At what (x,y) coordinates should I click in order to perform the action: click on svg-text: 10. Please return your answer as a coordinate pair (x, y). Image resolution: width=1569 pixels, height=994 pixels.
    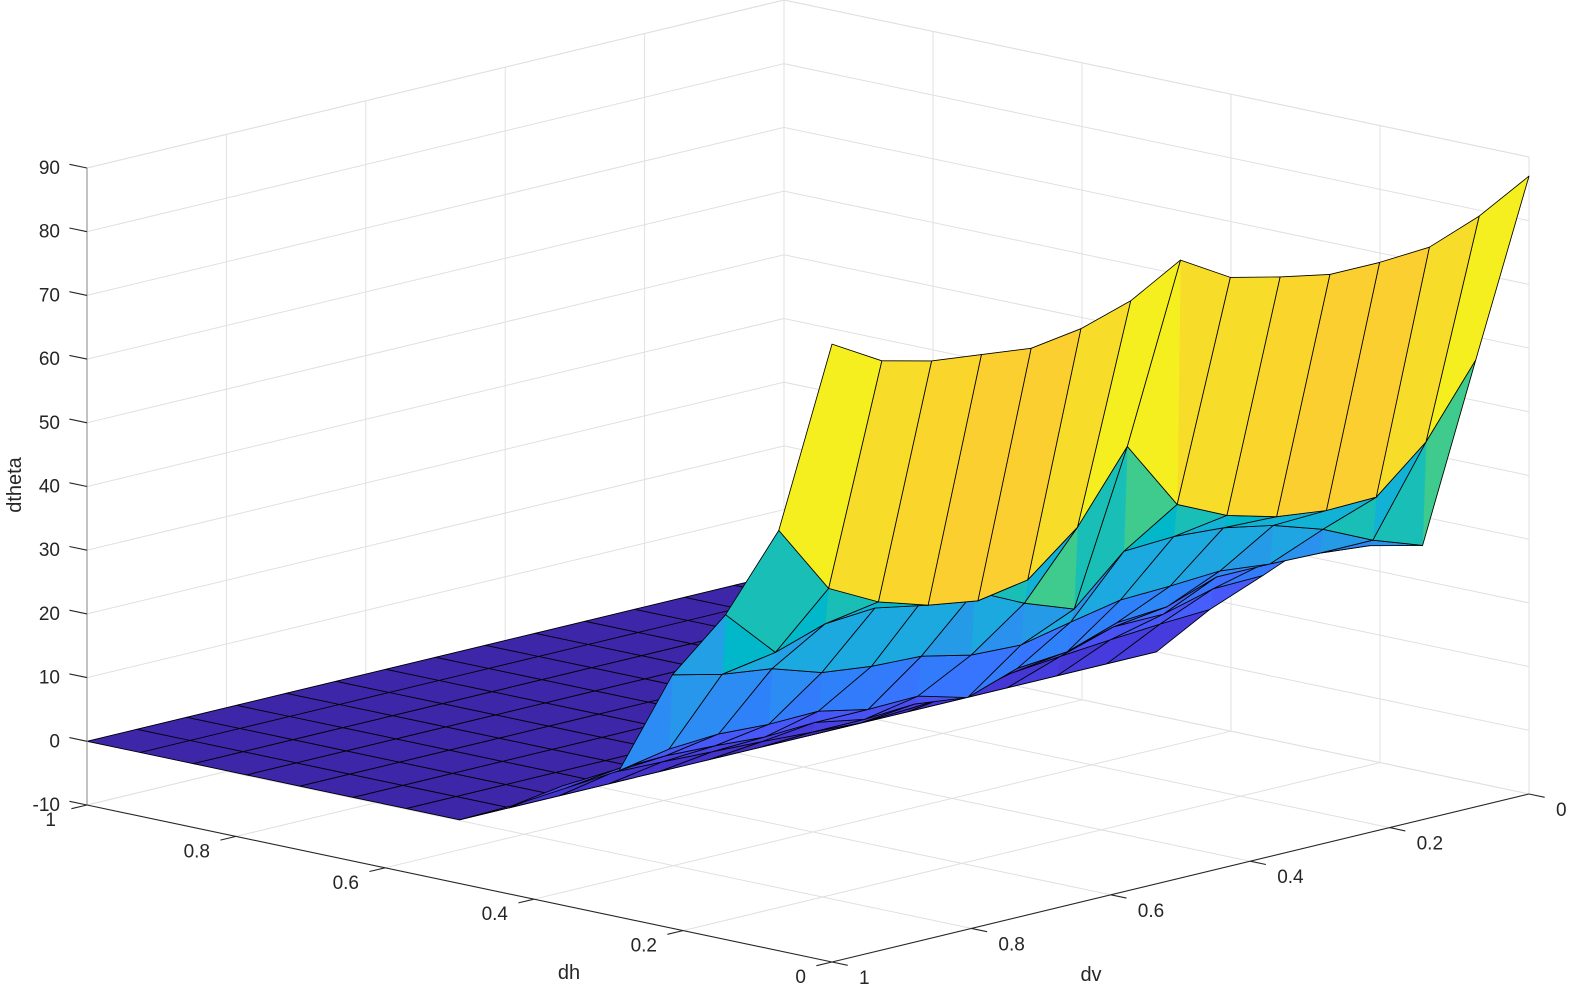
    Looking at the image, I should click on (49, 678).